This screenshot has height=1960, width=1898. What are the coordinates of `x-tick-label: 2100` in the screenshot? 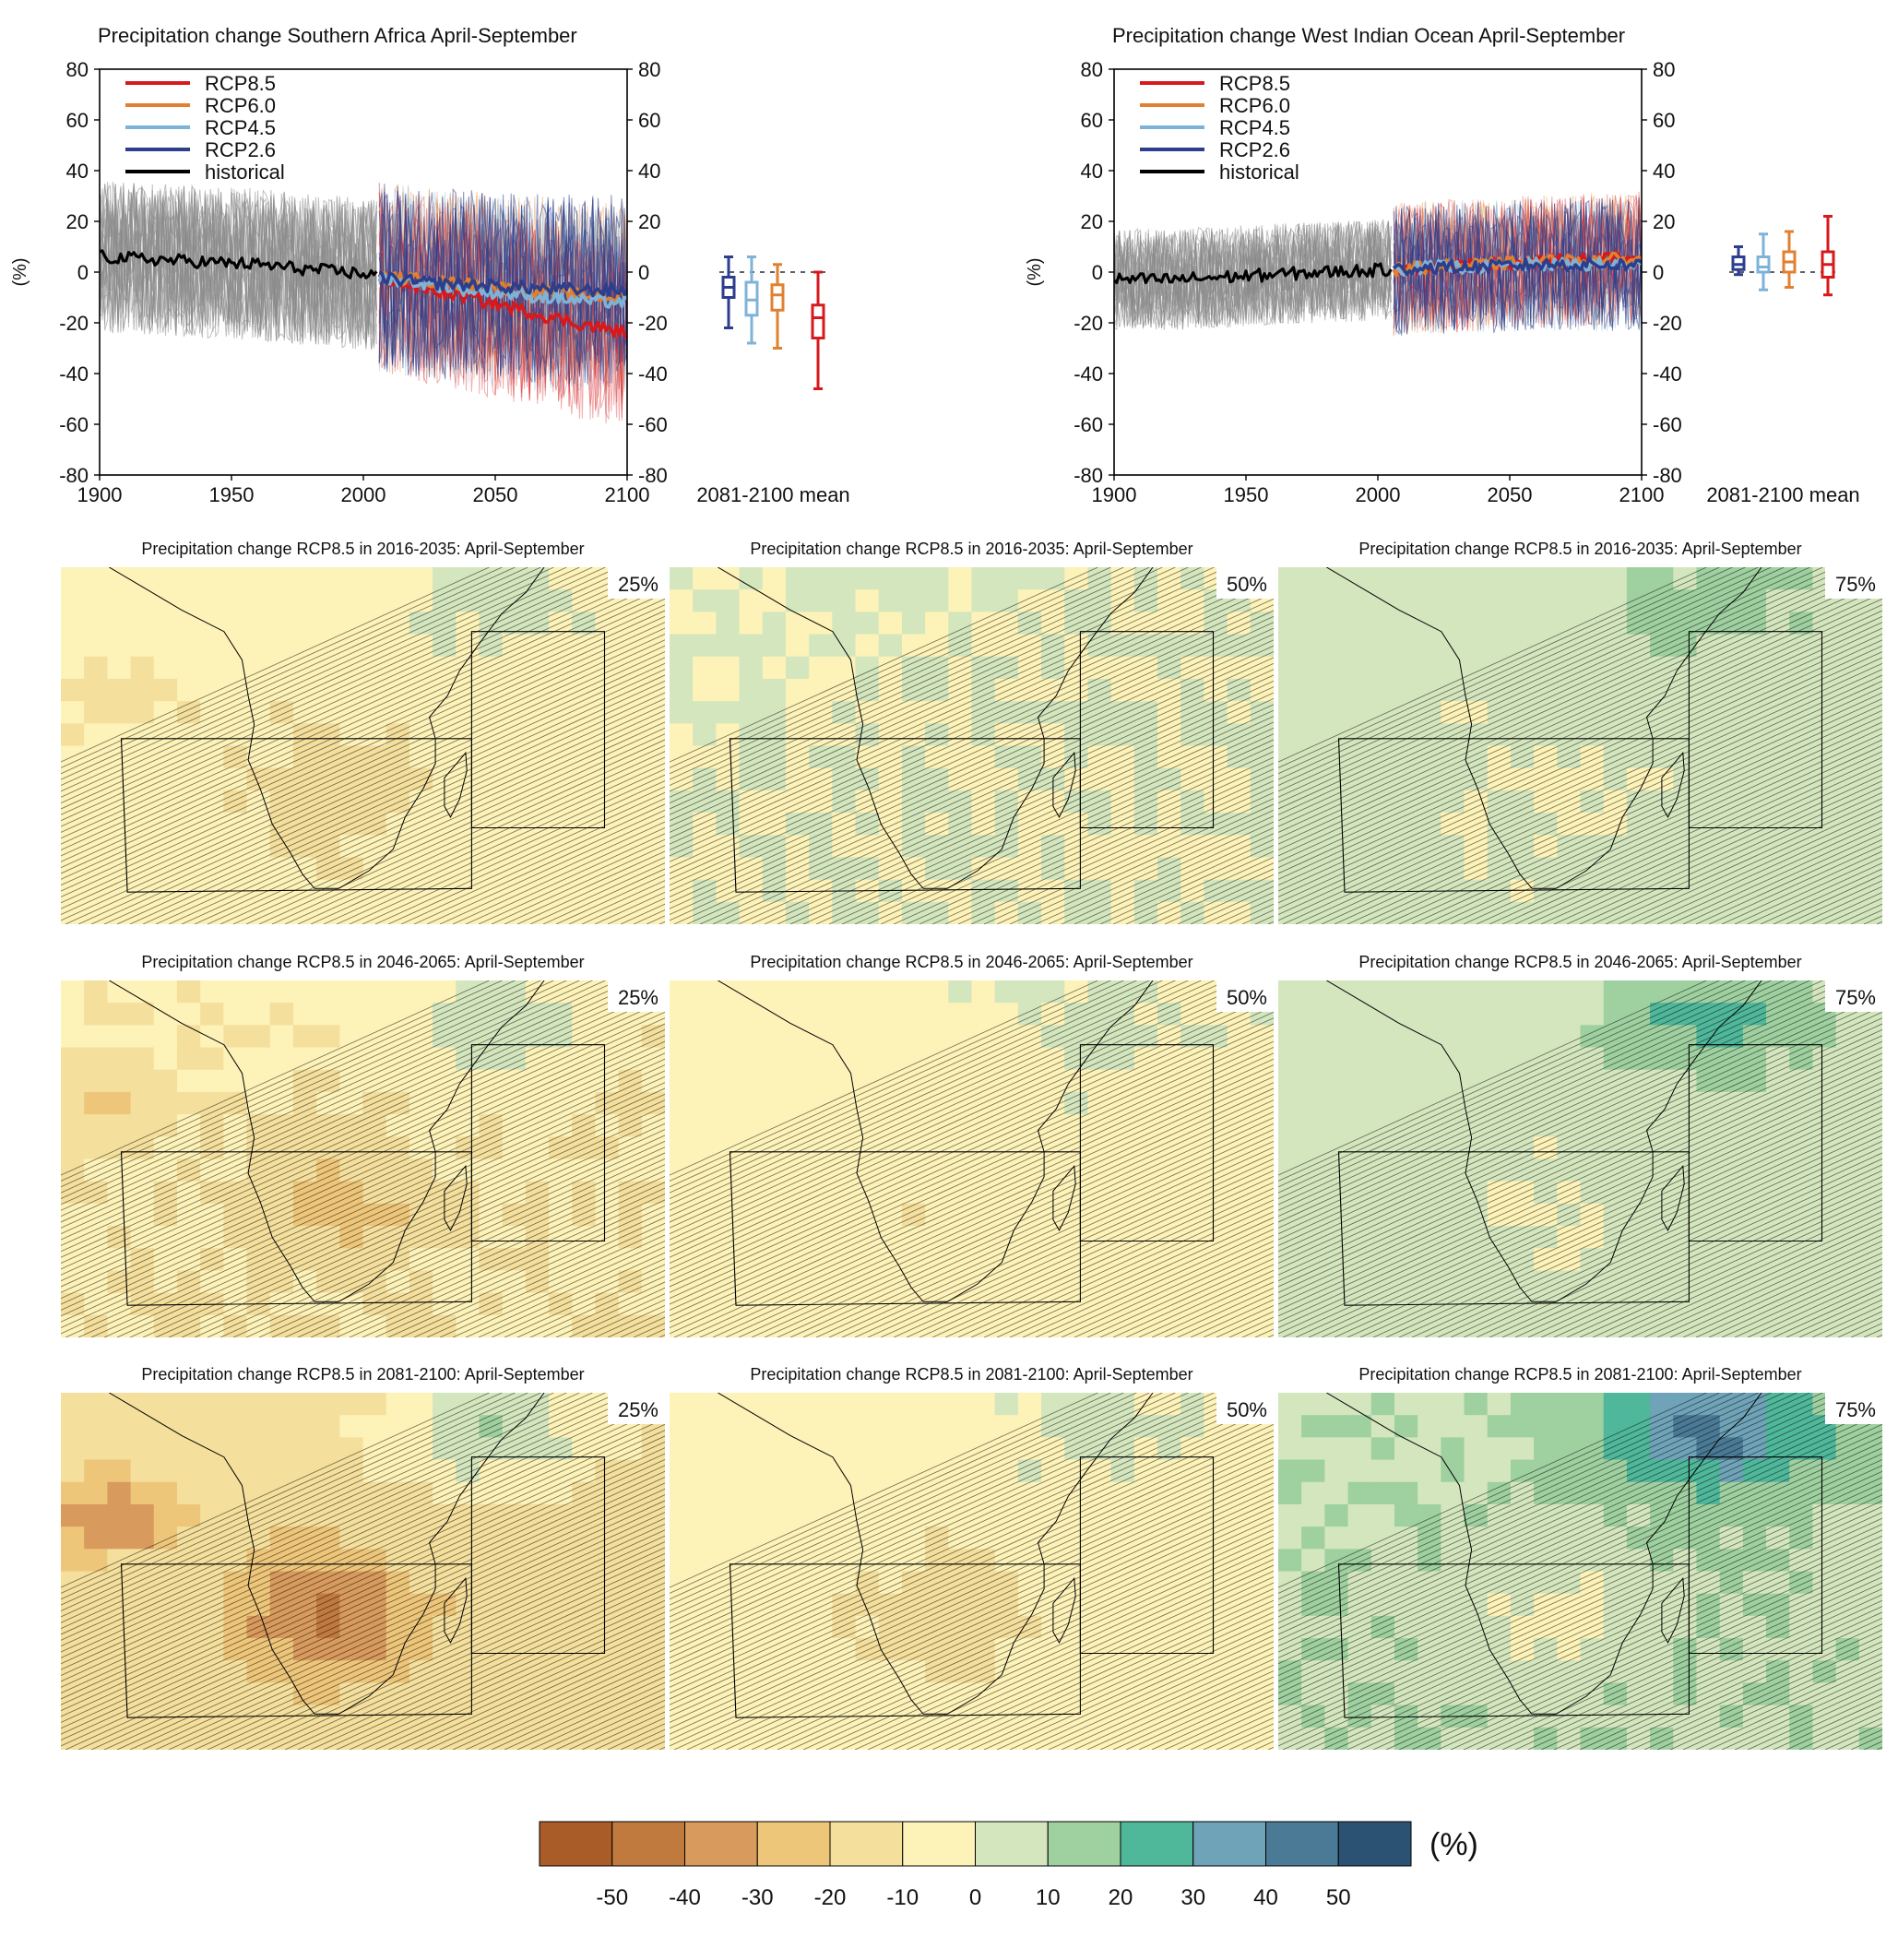 It's located at (1642, 494).